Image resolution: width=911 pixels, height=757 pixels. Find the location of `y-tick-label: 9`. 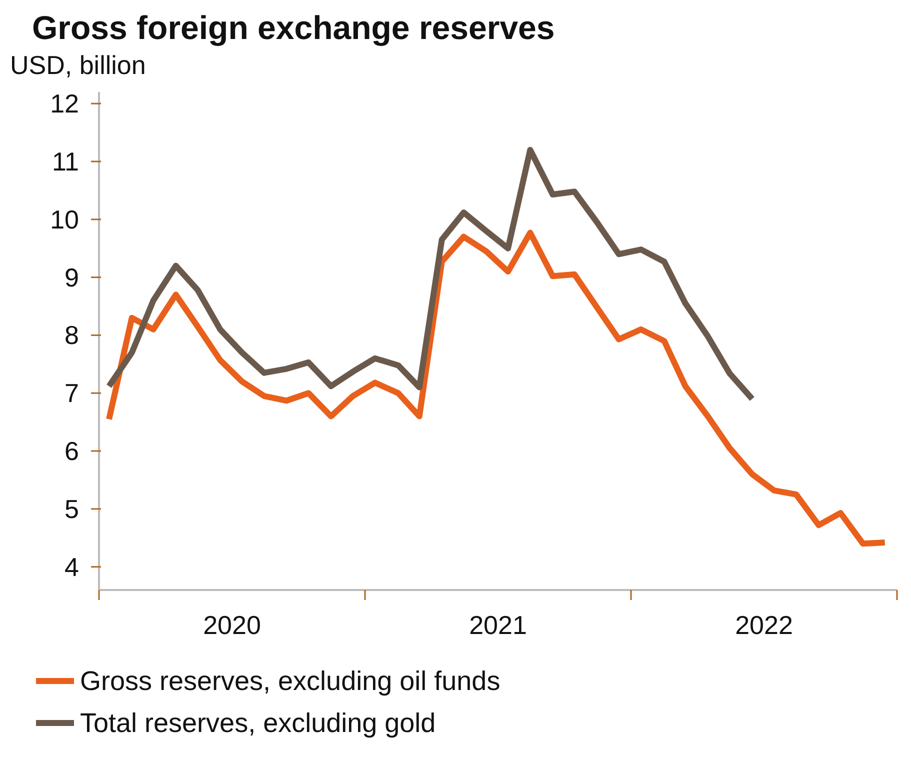

y-tick-label: 9 is located at coordinates (71, 277).